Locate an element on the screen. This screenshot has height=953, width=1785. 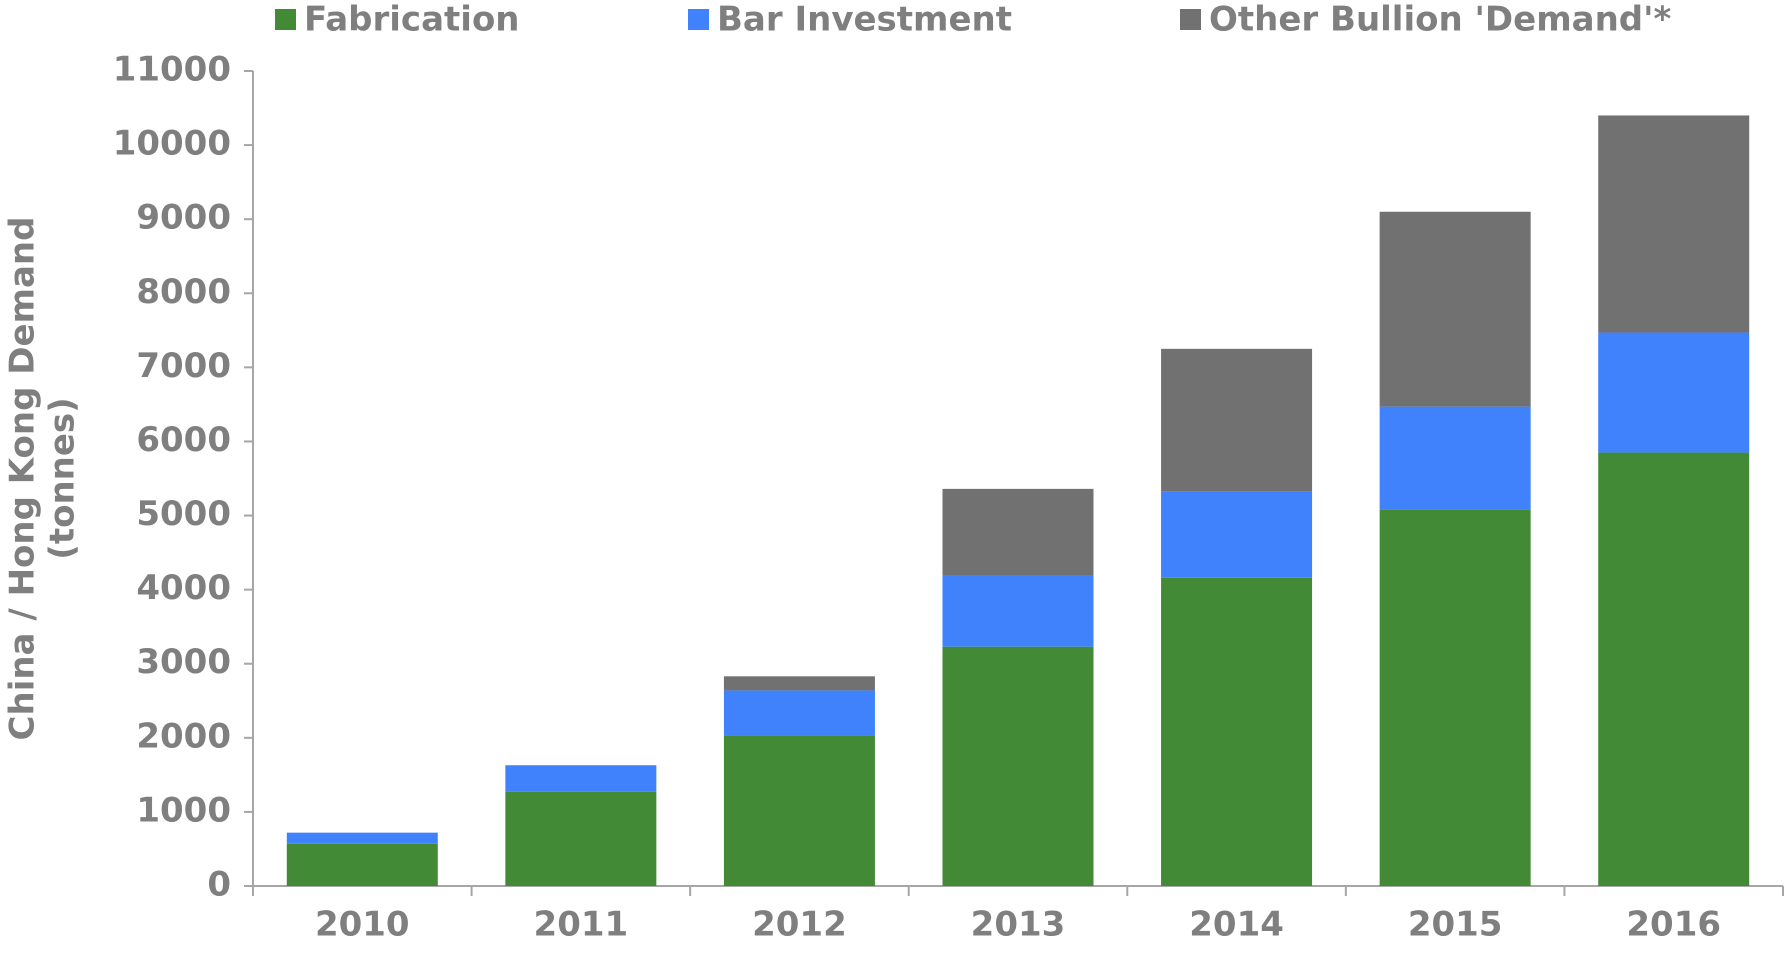
y-tick-label: 2000 is located at coordinates (183, 736).